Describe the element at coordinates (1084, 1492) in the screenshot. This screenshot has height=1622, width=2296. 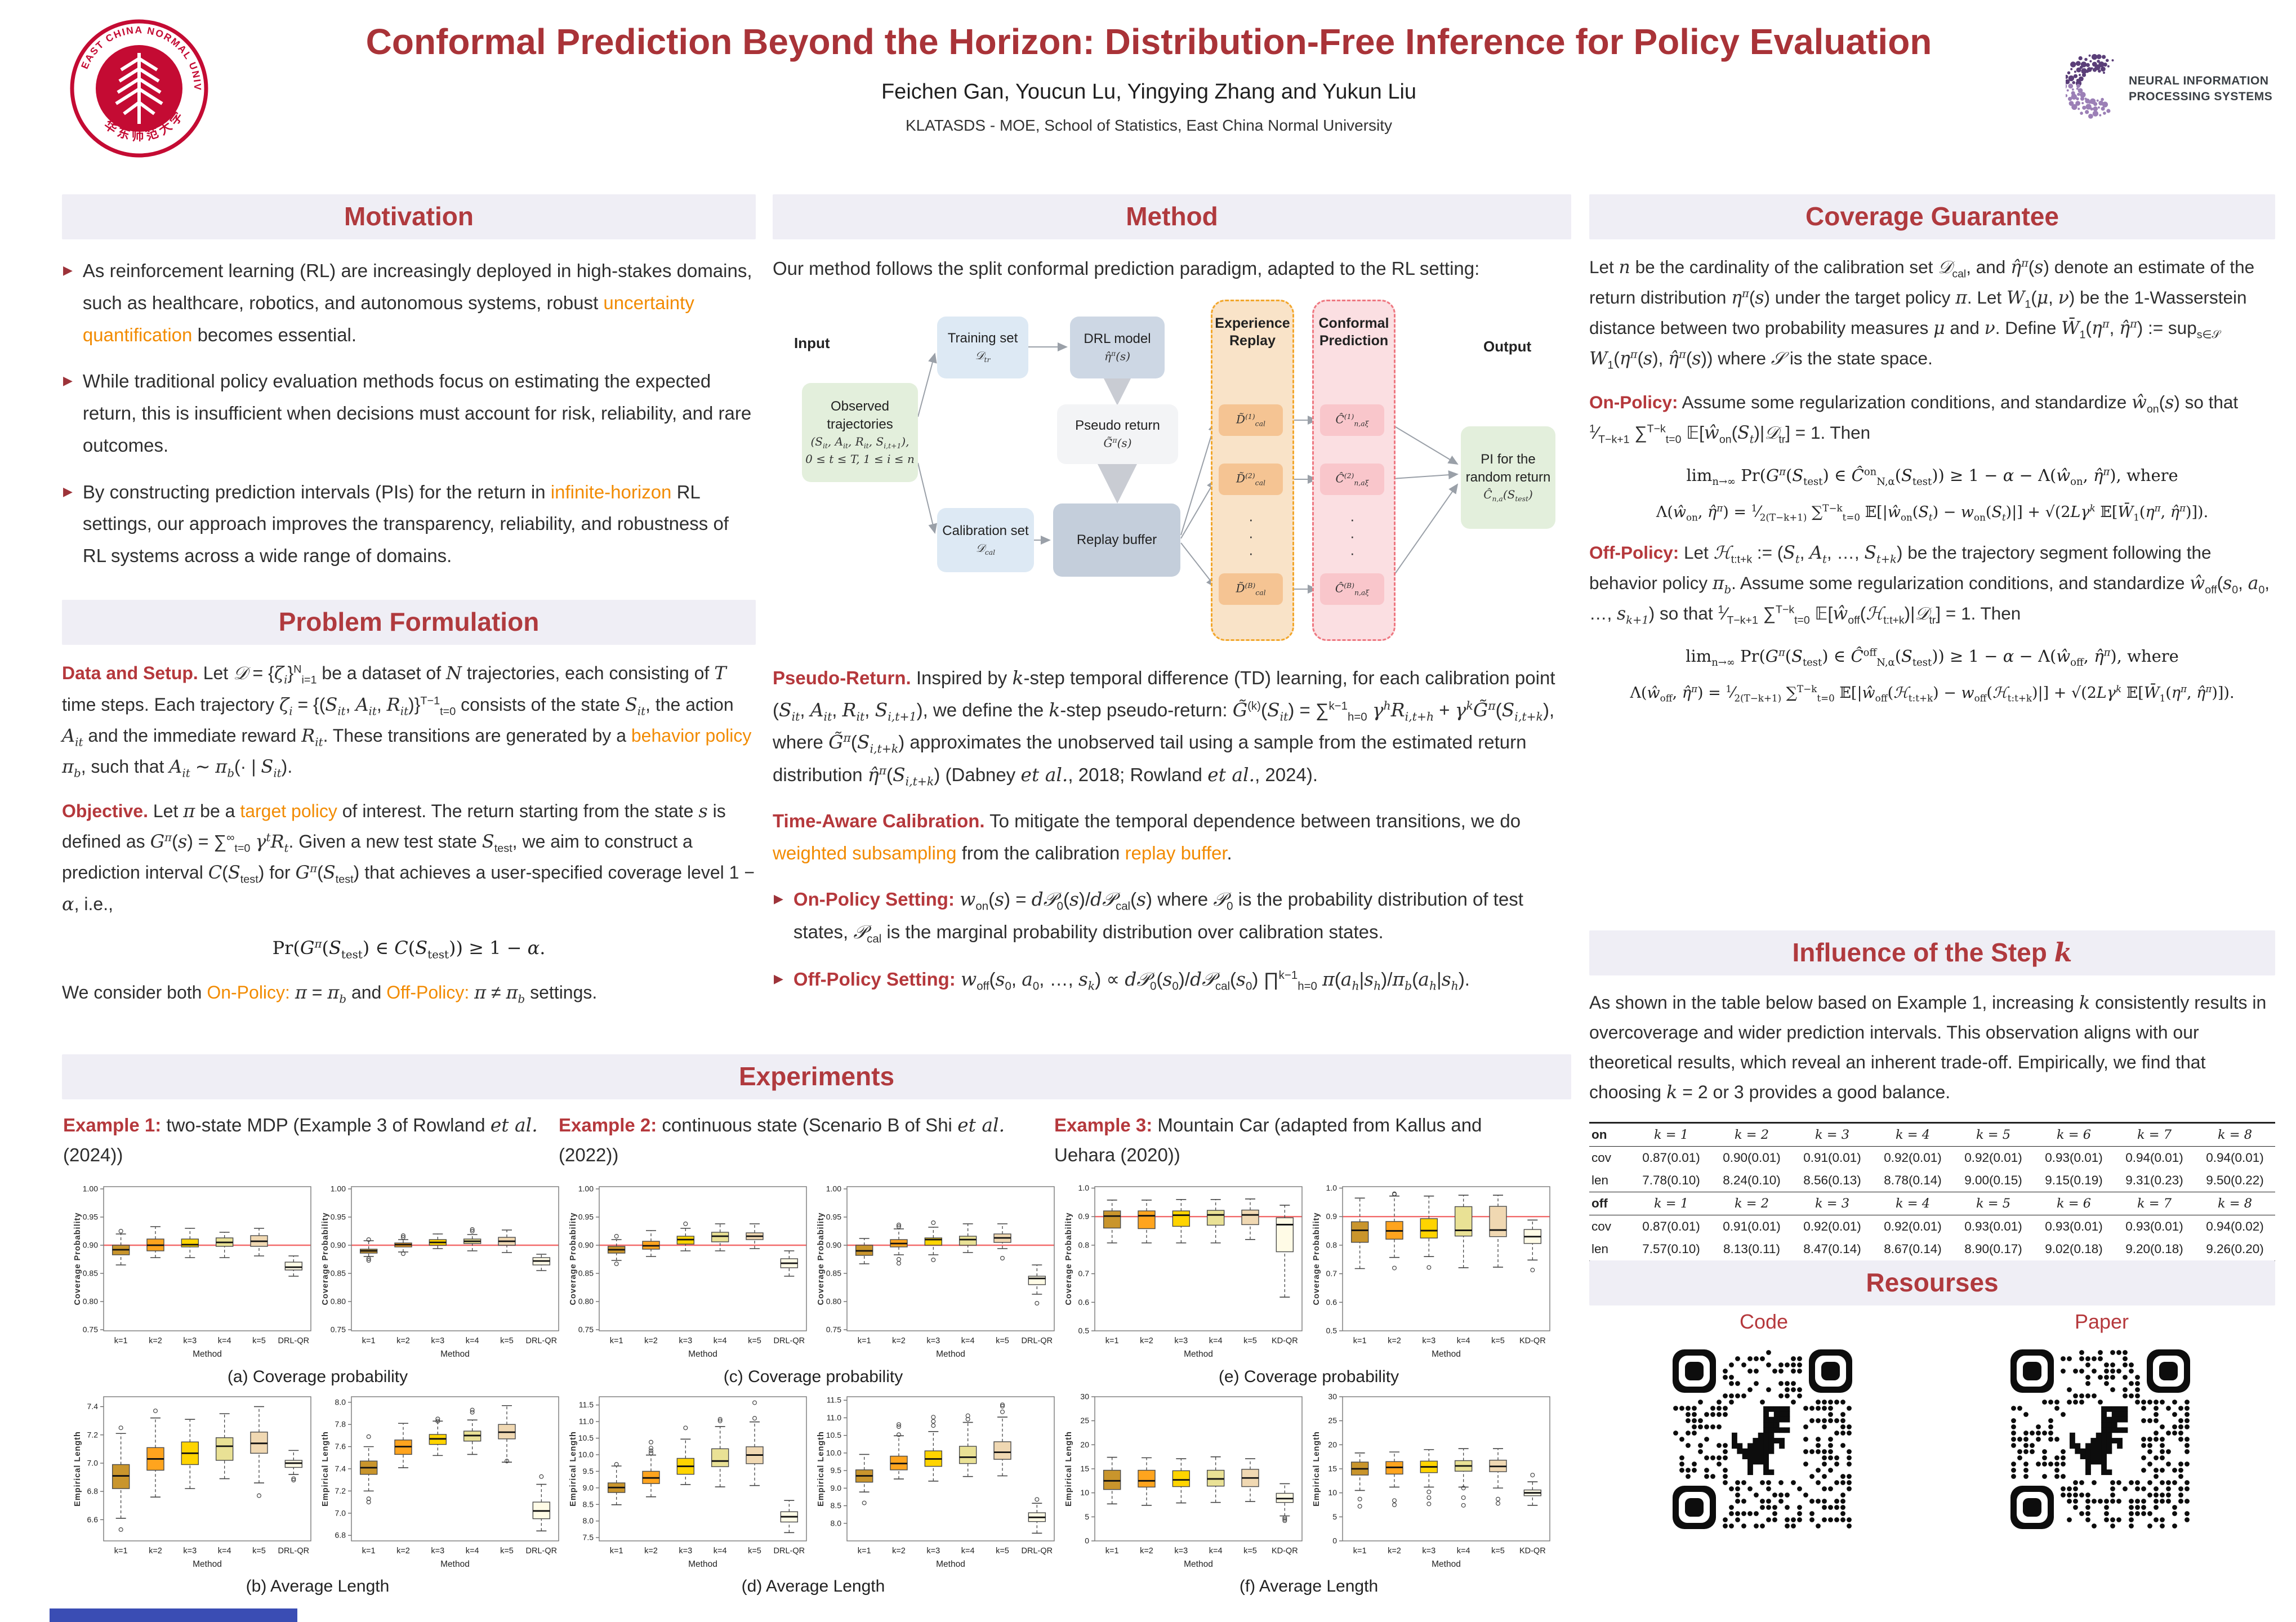
I see `svg-text: 10` at that location.